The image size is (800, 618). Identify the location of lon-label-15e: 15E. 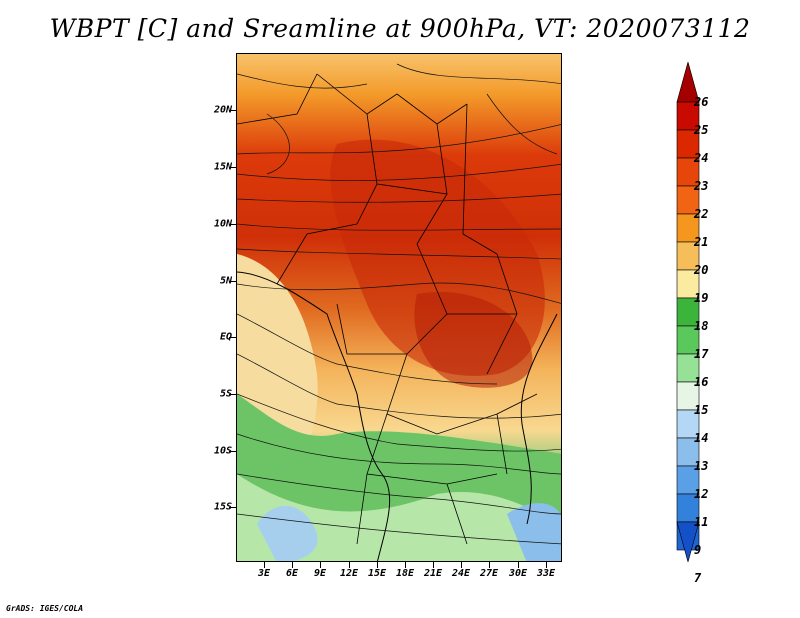
(377, 573).